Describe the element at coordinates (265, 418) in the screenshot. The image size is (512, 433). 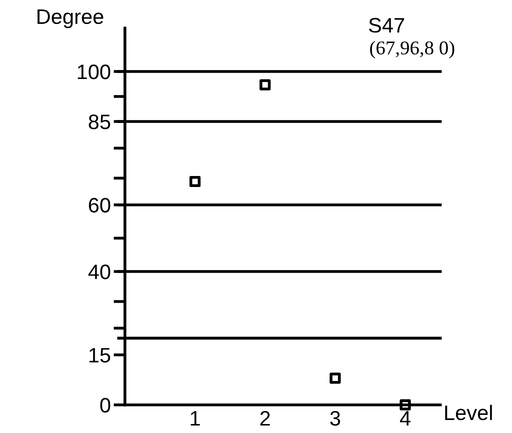
I see `x-tick-label: 2` at that location.